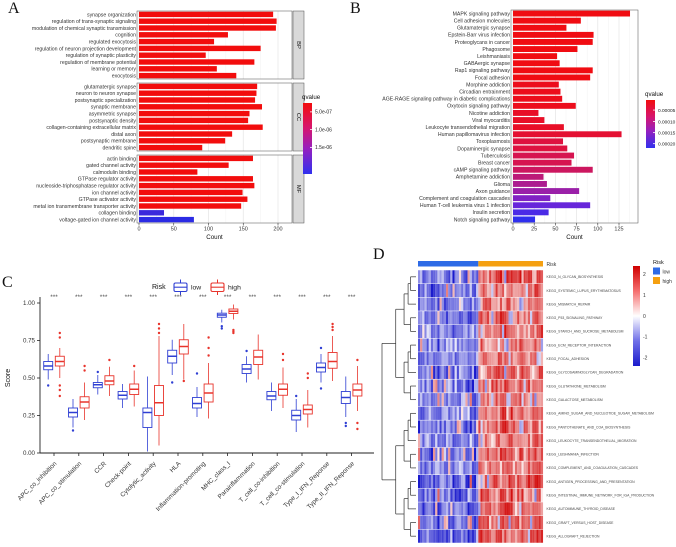 This screenshot has width=676, height=547. What do you see at coordinates (577, 230) in the screenshot?
I see `x-tick-label: 75` at bounding box center [577, 230].